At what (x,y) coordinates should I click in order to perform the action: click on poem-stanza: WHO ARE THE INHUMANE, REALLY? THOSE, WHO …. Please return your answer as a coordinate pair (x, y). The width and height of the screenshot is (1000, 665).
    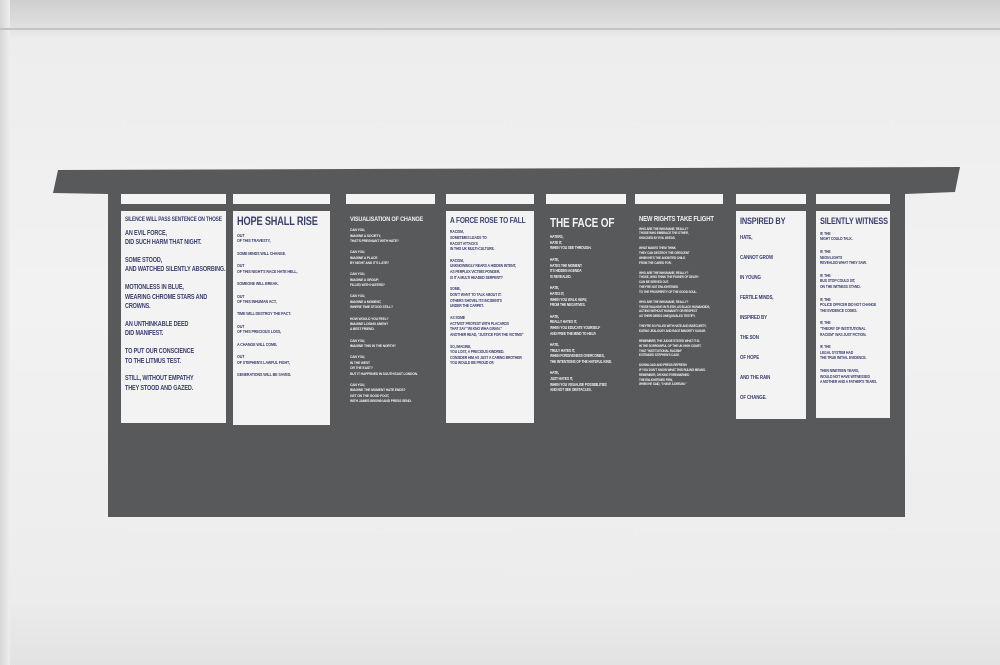
    Looking at the image, I should click on (673, 283).